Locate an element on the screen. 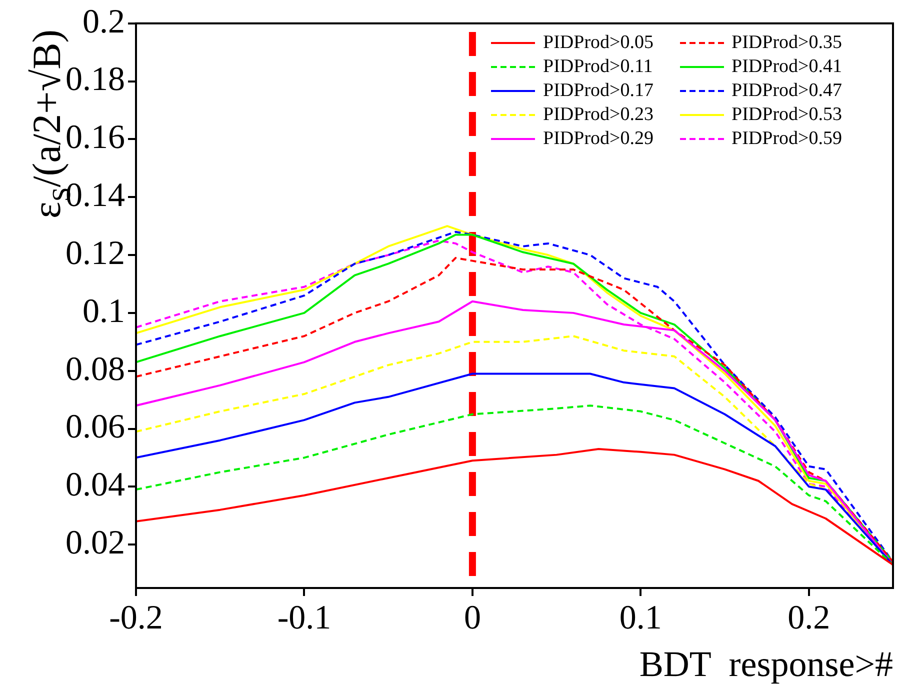 This screenshot has width=898, height=692. legend-label: PIDProd>0.11 is located at coordinates (598, 67).